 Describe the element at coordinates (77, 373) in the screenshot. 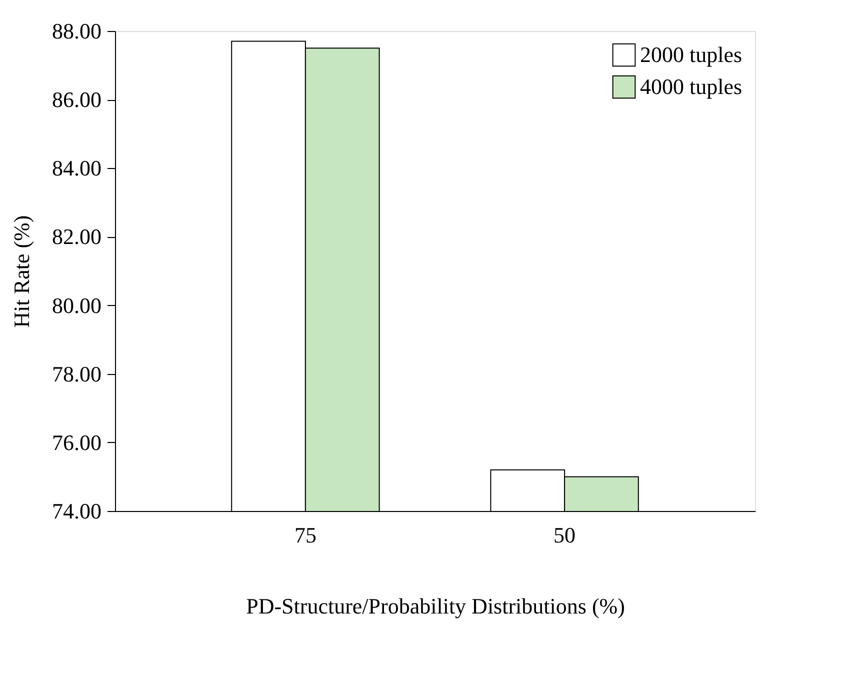

I see `y-tick-label: 78.00` at that location.